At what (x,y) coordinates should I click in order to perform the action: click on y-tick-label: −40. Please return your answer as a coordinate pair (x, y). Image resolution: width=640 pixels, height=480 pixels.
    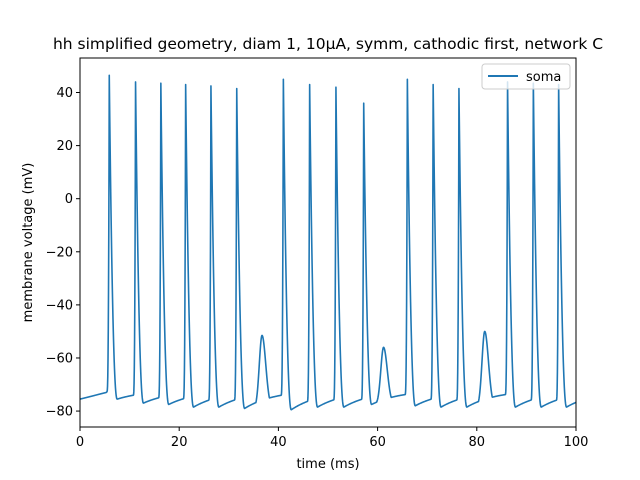
    Looking at the image, I should click on (59, 305).